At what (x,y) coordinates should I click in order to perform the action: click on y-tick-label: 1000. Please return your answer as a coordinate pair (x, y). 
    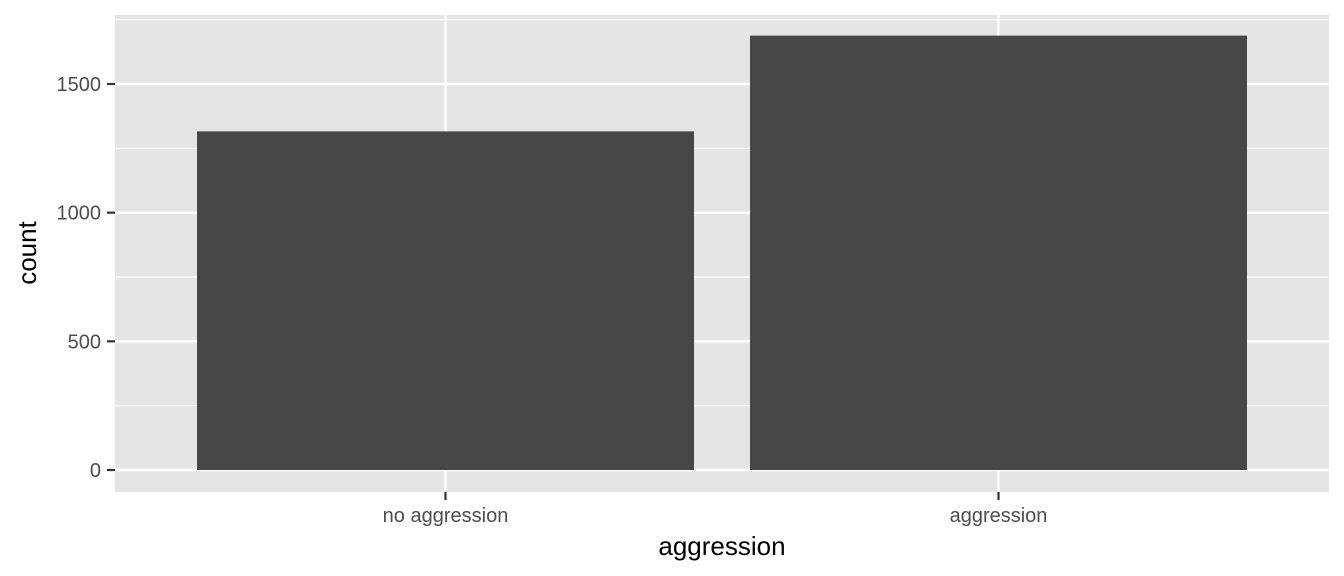
    Looking at the image, I should click on (79, 214).